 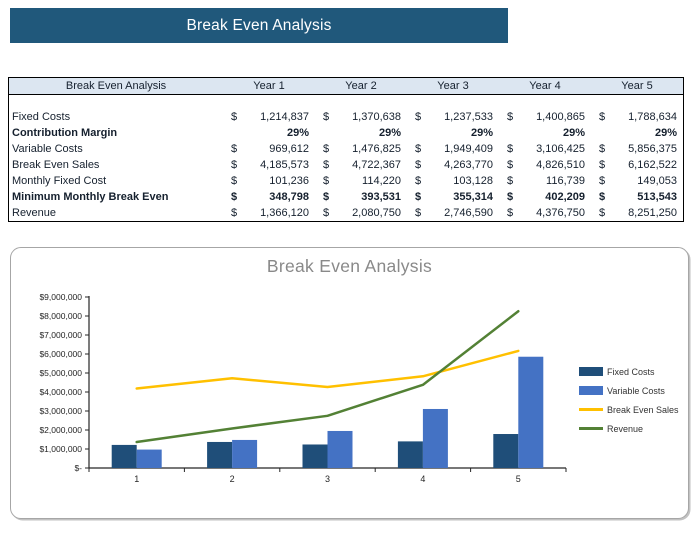 What do you see at coordinates (269, 86) in the screenshot?
I see `column-header-year1: Year 1` at bounding box center [269, 86].